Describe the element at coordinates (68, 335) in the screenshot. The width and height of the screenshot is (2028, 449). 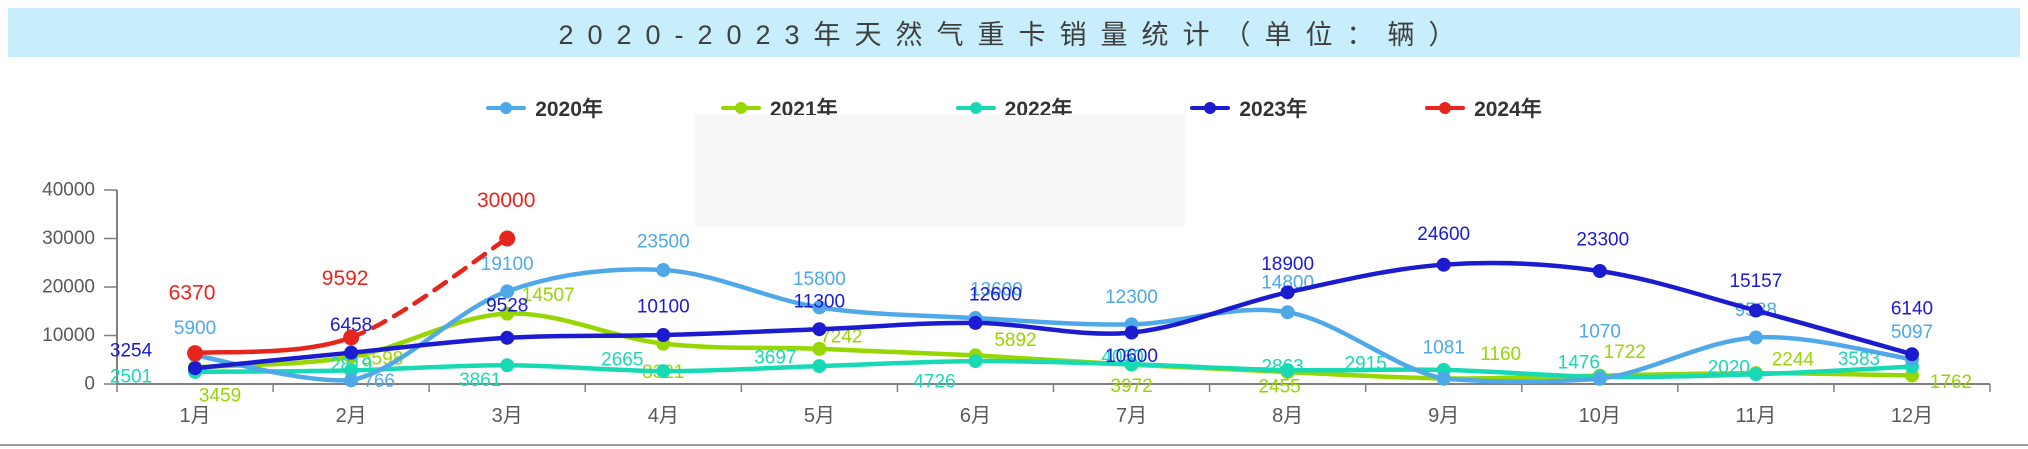
I see `y-axis-label: 10000` at that location.